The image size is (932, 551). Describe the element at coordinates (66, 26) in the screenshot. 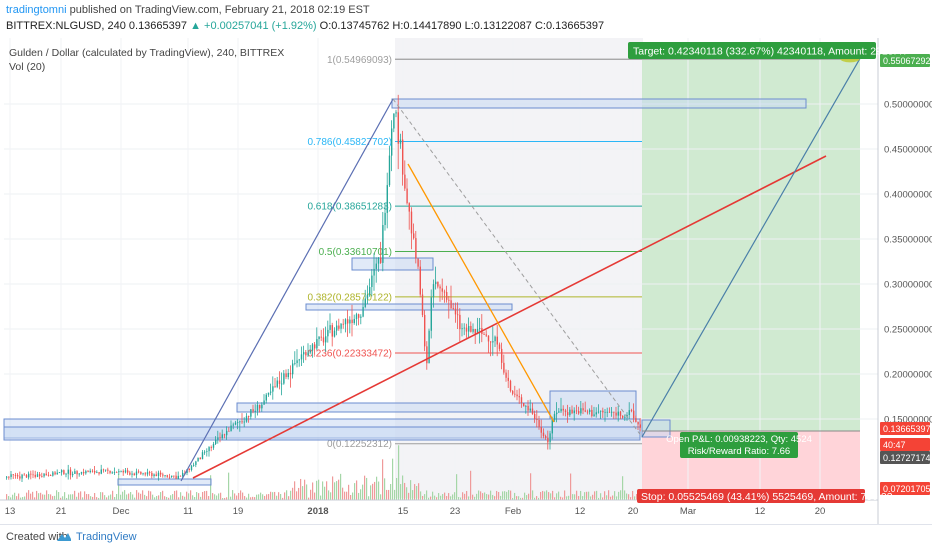

I see `symbol: BITTREX:NLGUSD, 240` at that location.